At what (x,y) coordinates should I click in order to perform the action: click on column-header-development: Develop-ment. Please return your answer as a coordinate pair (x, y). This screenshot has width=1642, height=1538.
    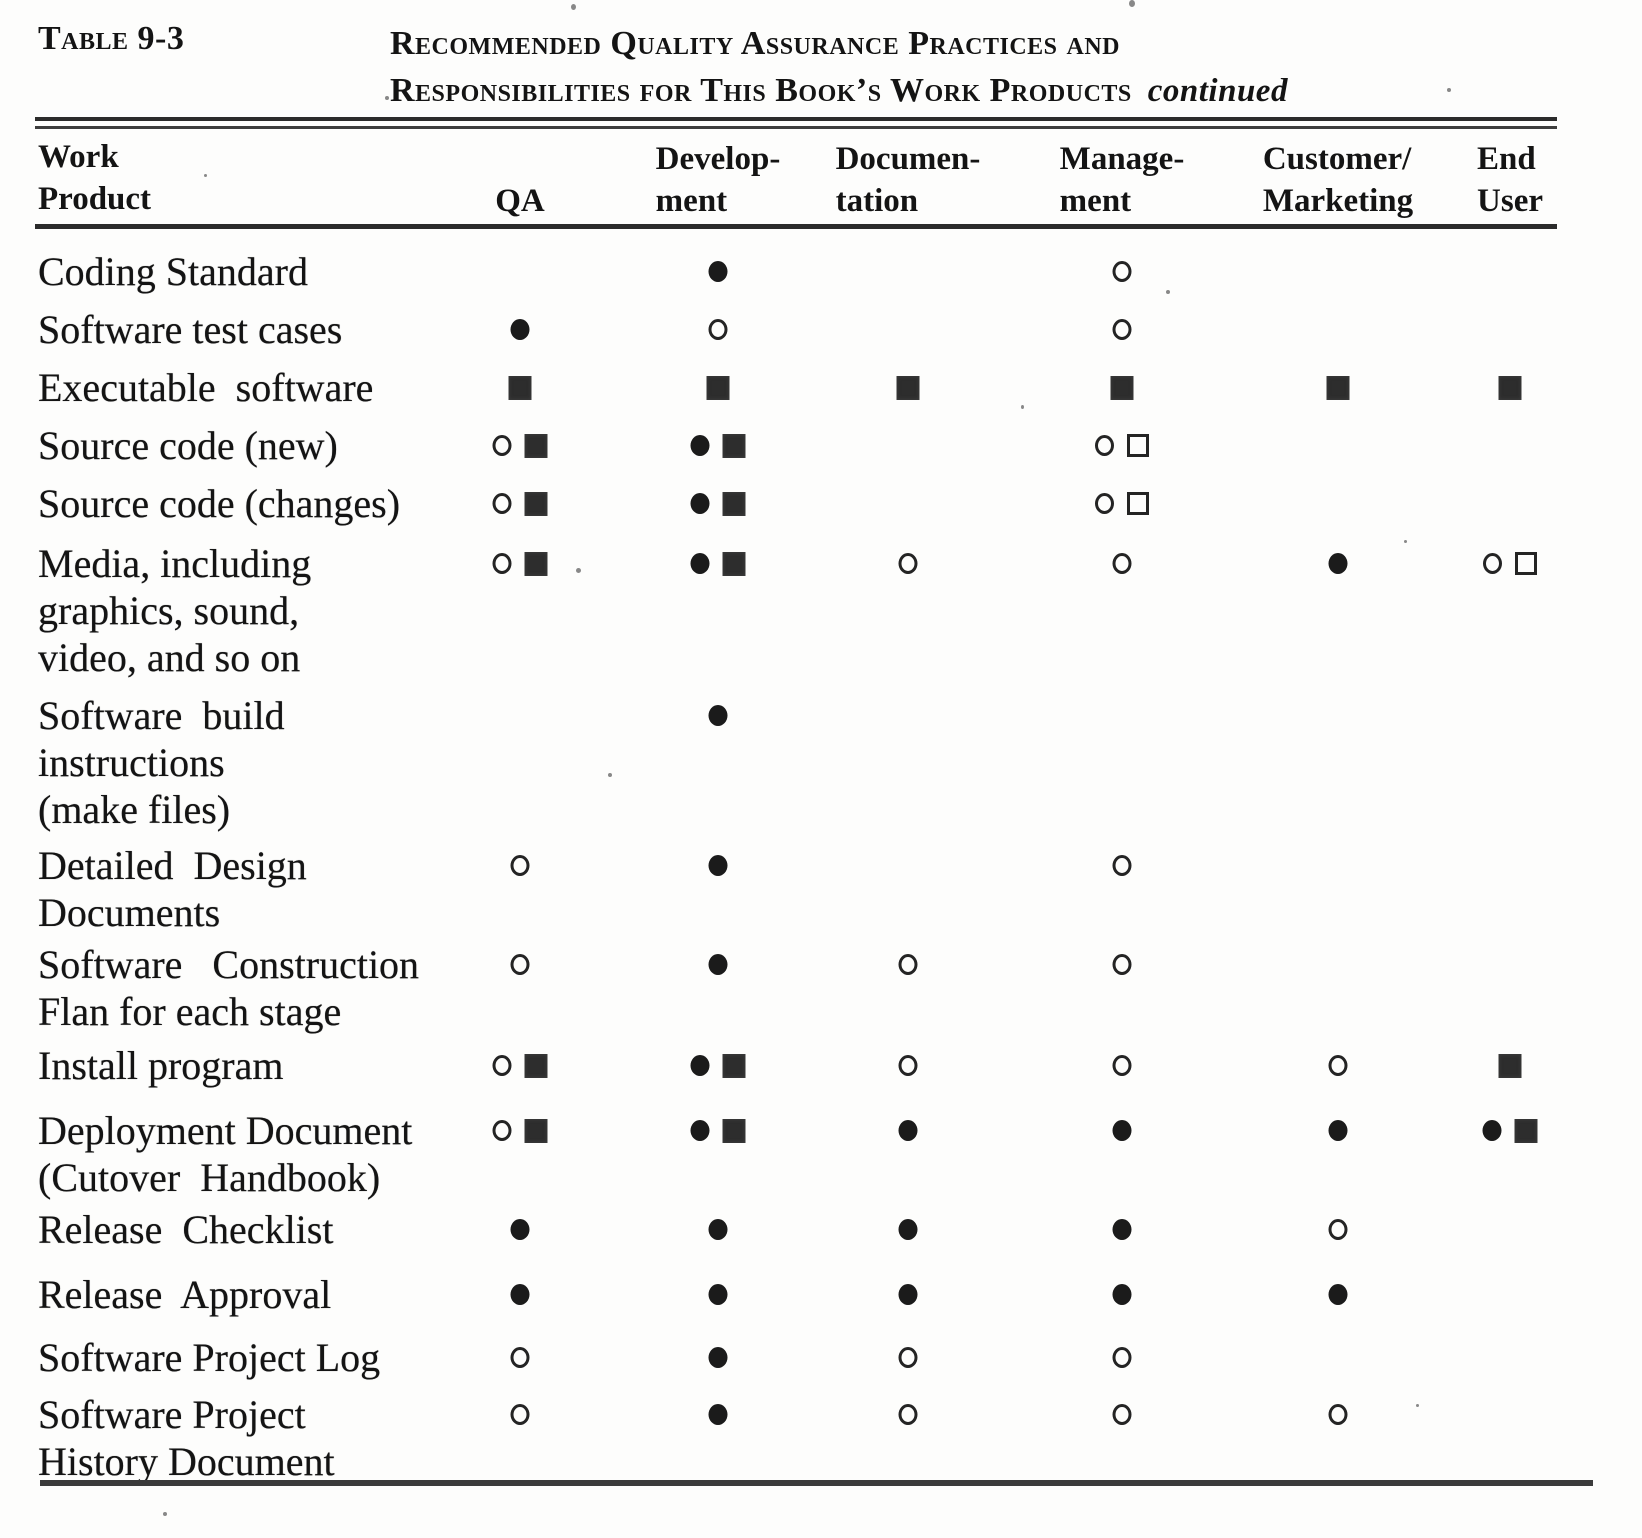
    Looking at the image, I should click on (718, 179).